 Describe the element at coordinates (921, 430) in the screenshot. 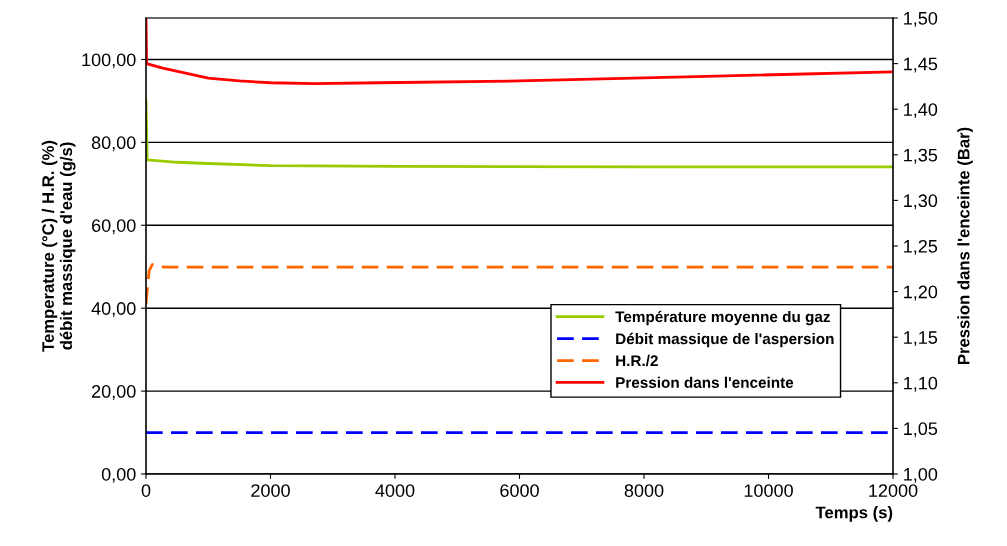

I see `y2-tick-label: 1,05` at that location.